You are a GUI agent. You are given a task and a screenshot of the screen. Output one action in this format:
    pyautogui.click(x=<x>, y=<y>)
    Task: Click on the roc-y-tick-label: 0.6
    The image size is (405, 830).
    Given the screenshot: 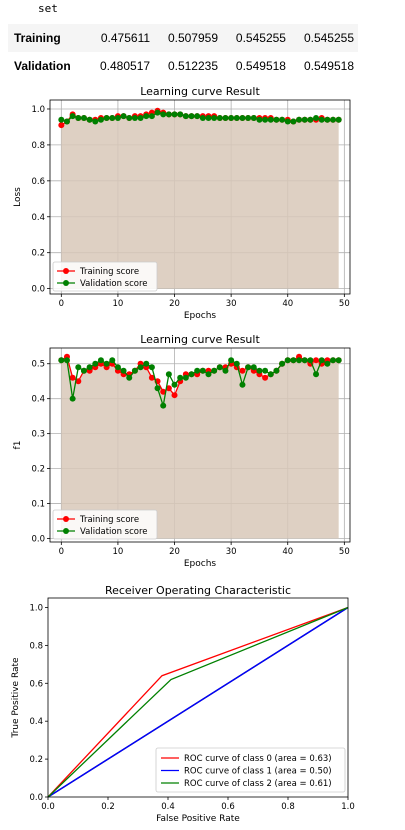 What is the action you would take?
    pyautogui.click(x=36, y=684)
    